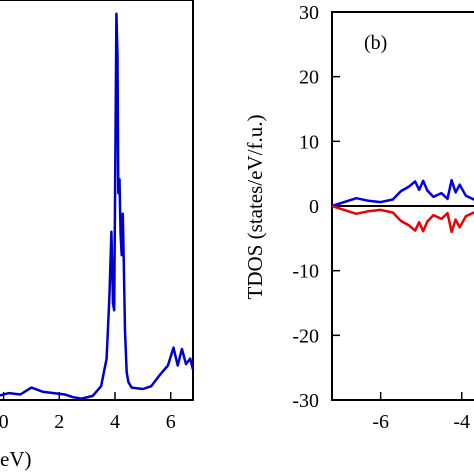 The height and width of the screenshot is (474, 474). Describe the element at coordinates (171, 422) in the screenshot. I see `panel-a-x-tick-label: 6` at that location.